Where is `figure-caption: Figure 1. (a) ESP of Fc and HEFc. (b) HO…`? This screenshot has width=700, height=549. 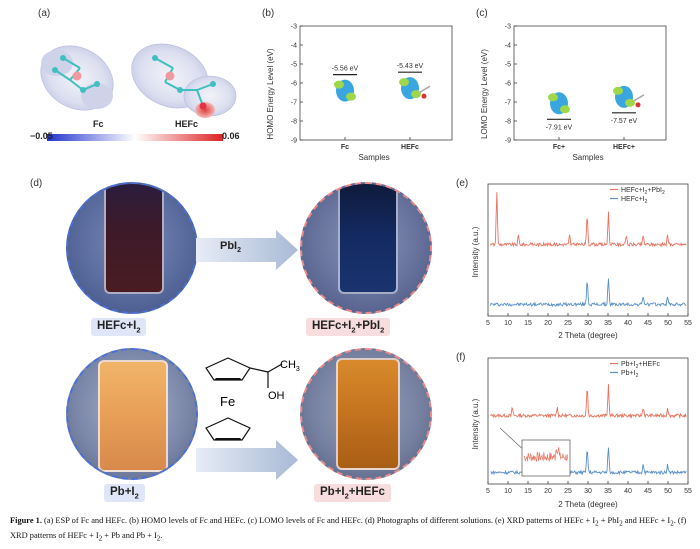 figure-caption: Figure 1. (a) ESP of Fc and HEFc. (b) HO… is located at coordinates (348, 529).